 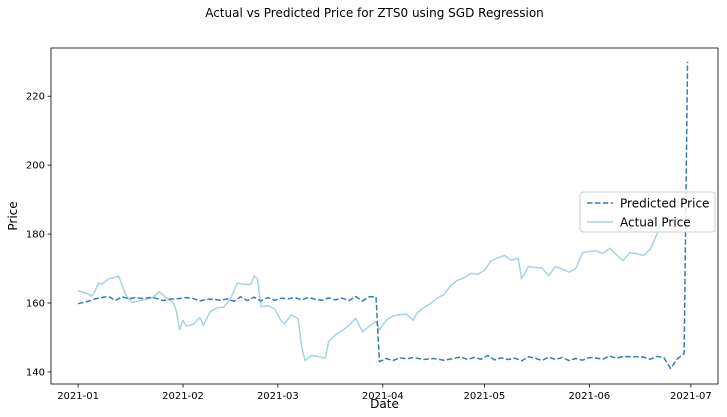 I want to click on chart-legend: Predicted Price Actual Price, so click(x=647, y=212).